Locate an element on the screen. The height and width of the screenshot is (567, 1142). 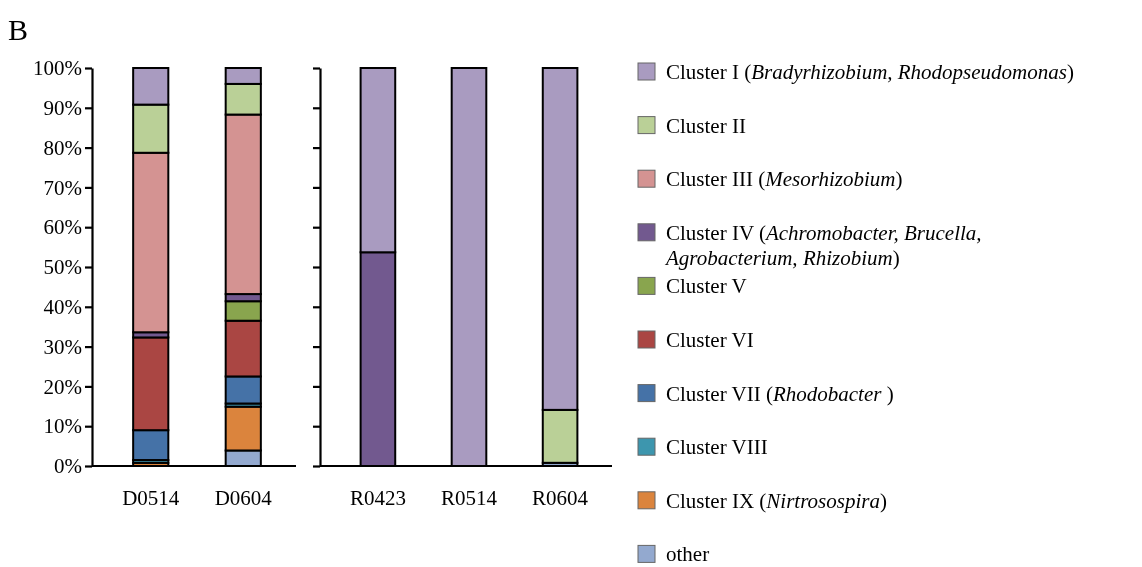
y-tick-label: 0% is located at coordinates (68, 466).